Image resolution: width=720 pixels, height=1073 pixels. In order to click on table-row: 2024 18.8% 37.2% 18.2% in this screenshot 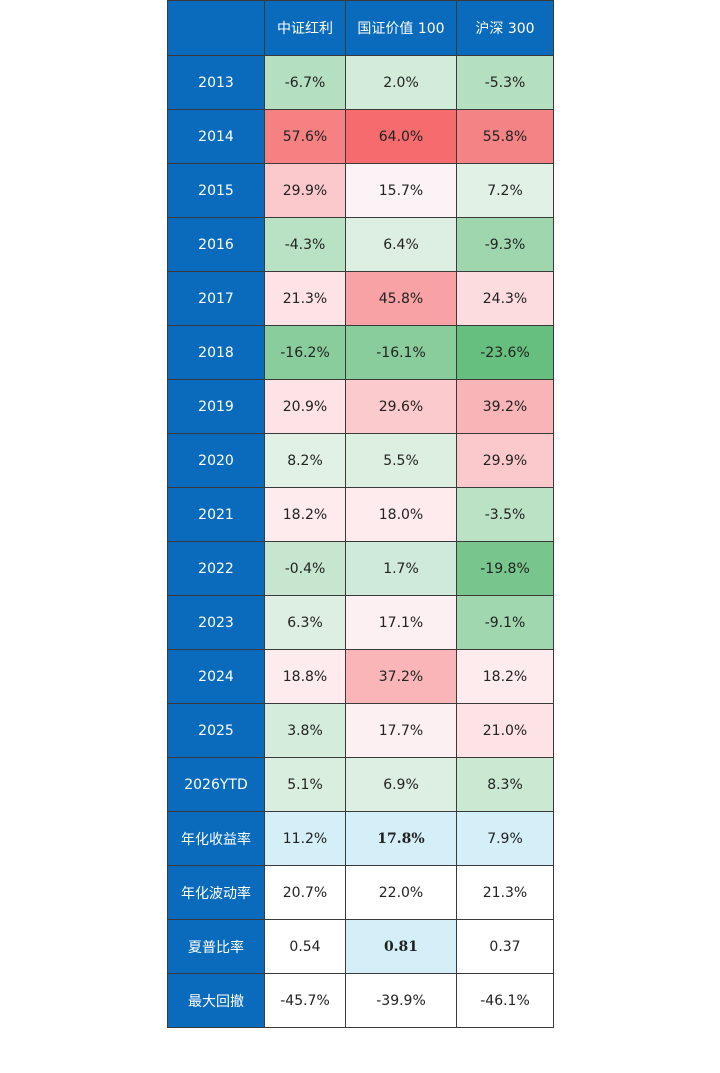, I will do `click(360, 676)`.